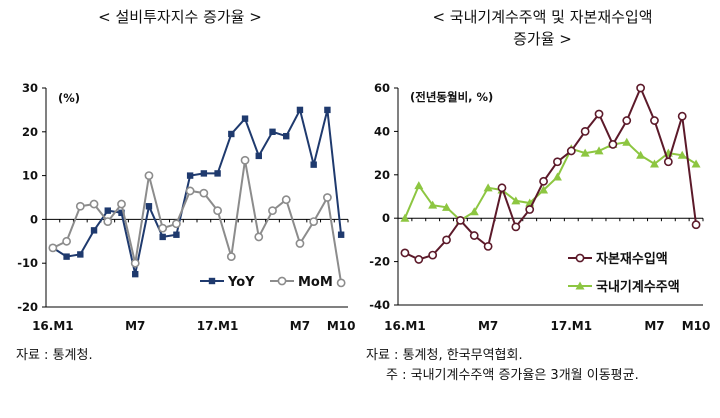  What do you see at coordinates (379, 305) in the screenshot?
I see `y-tick-label: -40` at bounding box center [379, 305].